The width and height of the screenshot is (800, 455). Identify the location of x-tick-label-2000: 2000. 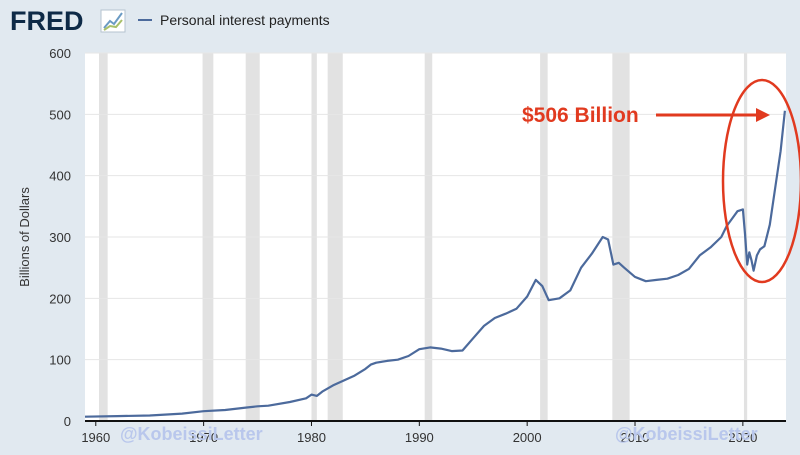
(527, 437).